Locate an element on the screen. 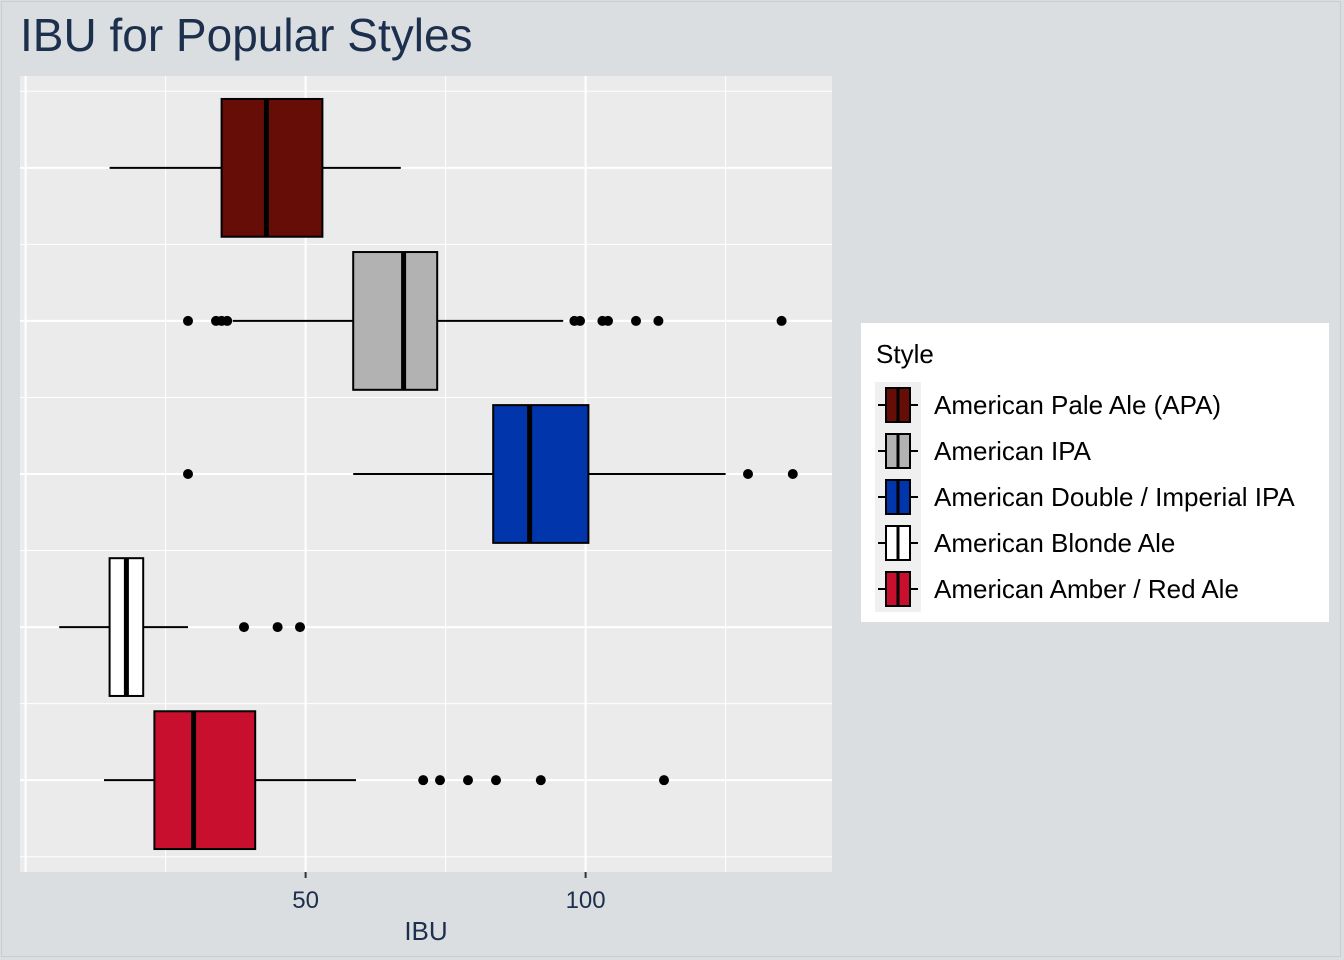 The height and width of the screenshot is (960, 1344). box-american-amber-red-ale is located at coordinates (386, 780).